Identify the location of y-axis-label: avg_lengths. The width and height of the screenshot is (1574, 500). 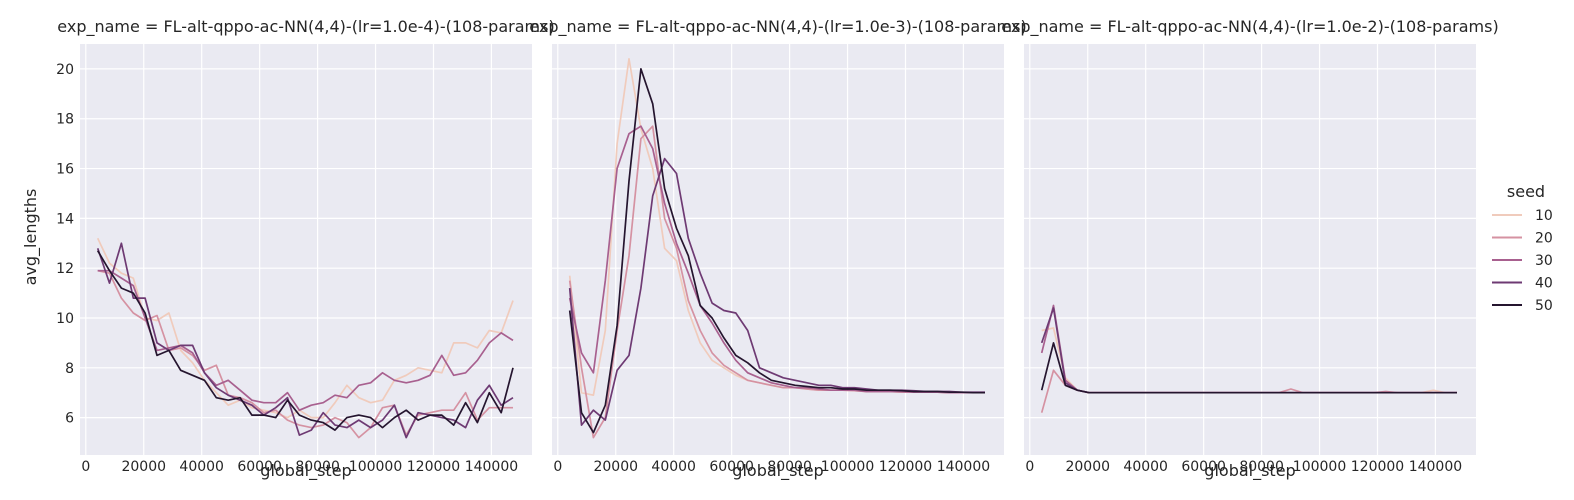
(31, 237).